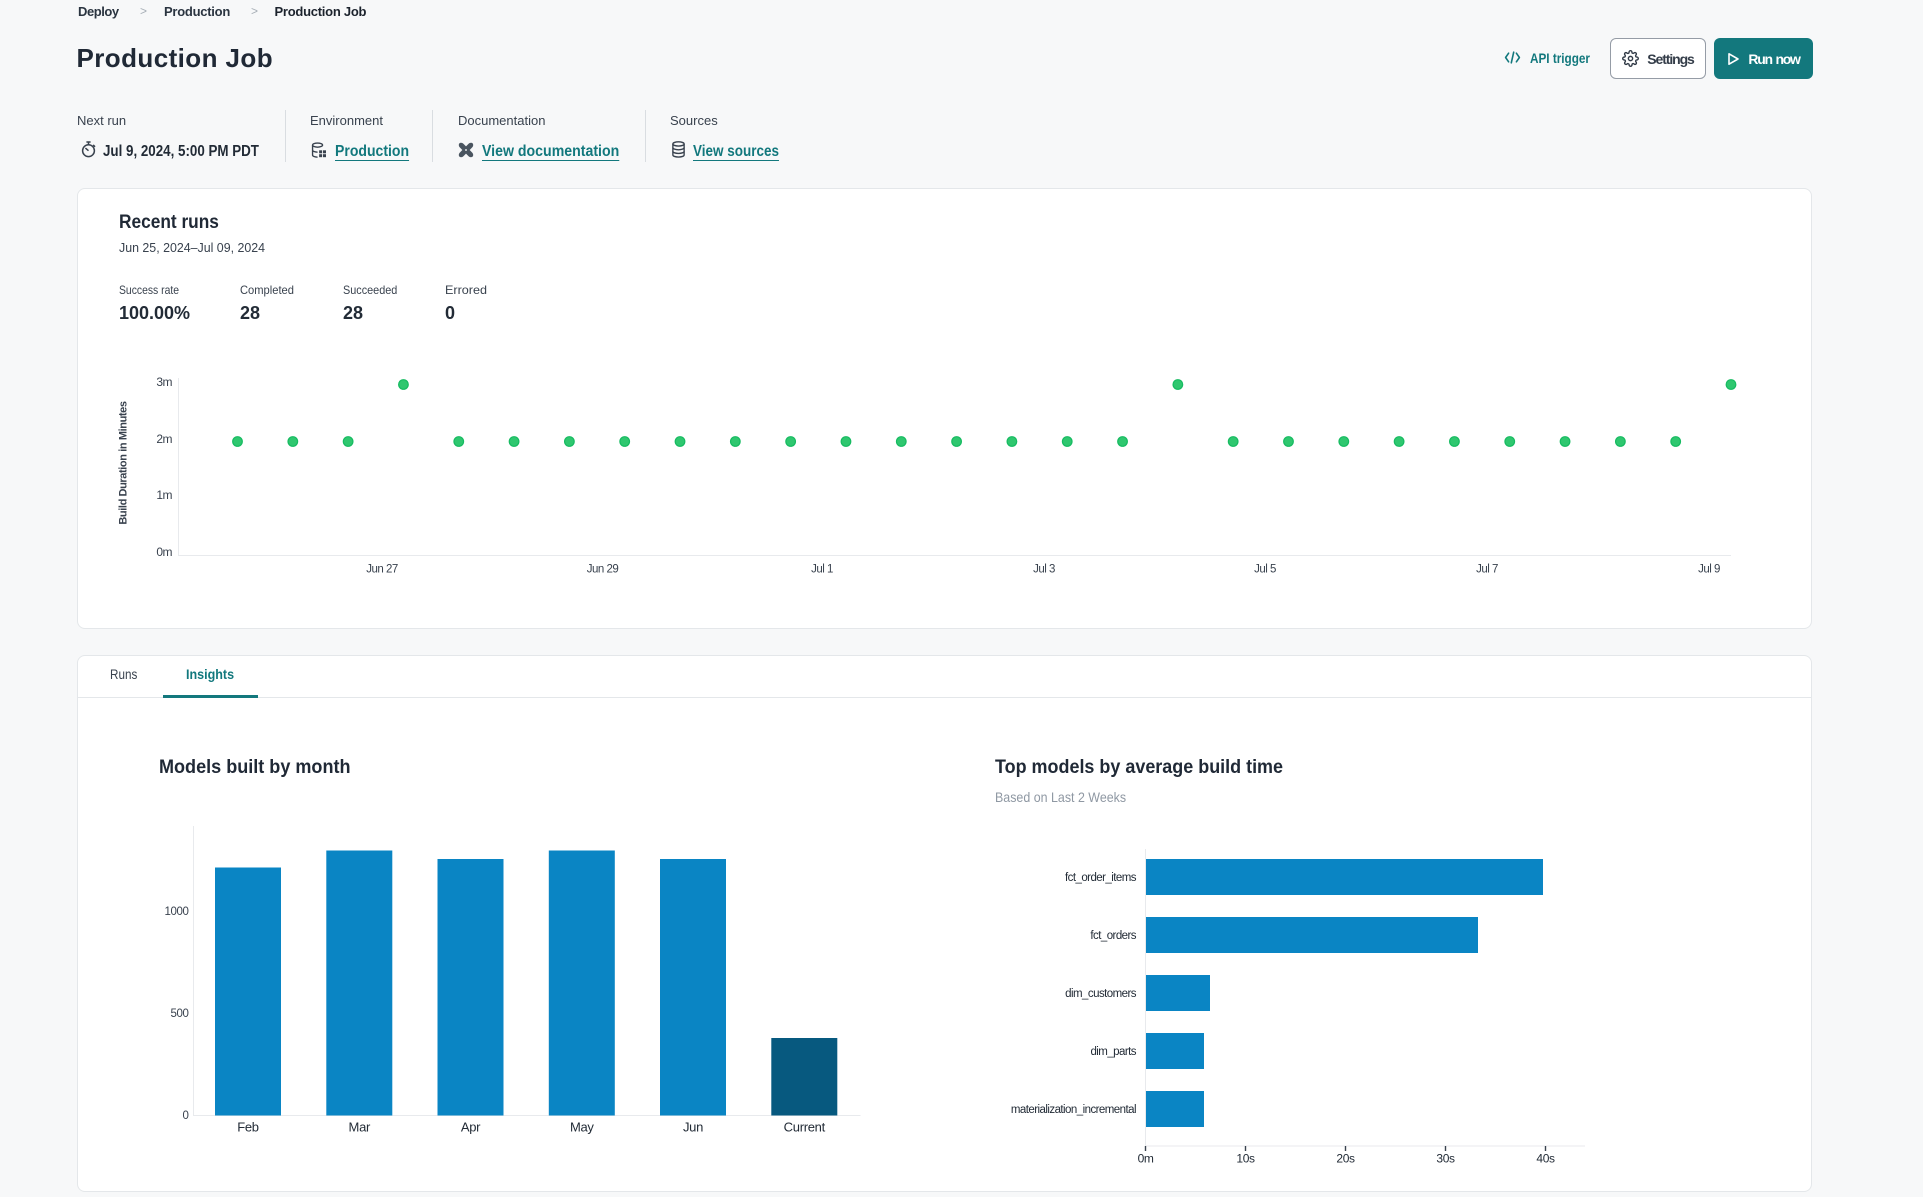 The image size is (1923, 1197). What do you see at coordinates (805, 1127) in the screenshot?
I see `svg-text: Current` at bounding box center [805, 1127].